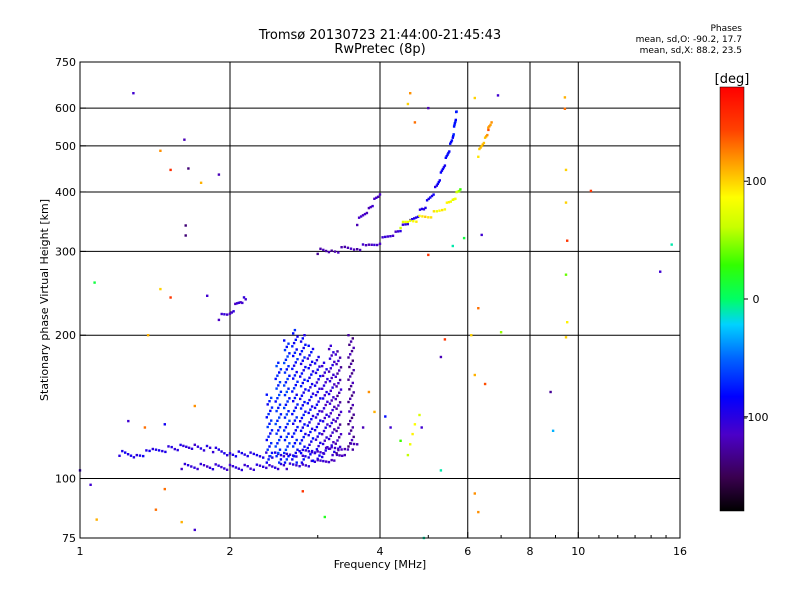 This screenshot has height=600, width=800. I want to click on phase-stats-x-mode: mean, sd,X: 88.2, 23.5, so click(690, 51).